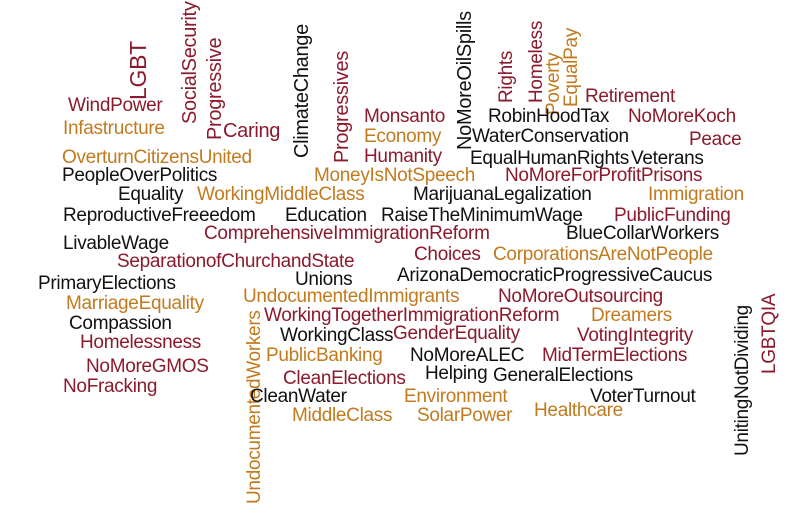 This screenshot has height=506, width=800. Describe the element at coordinates (635, 335) in the screenshot. I see `word-votingintegrity: VotingIntegrity` at that location.